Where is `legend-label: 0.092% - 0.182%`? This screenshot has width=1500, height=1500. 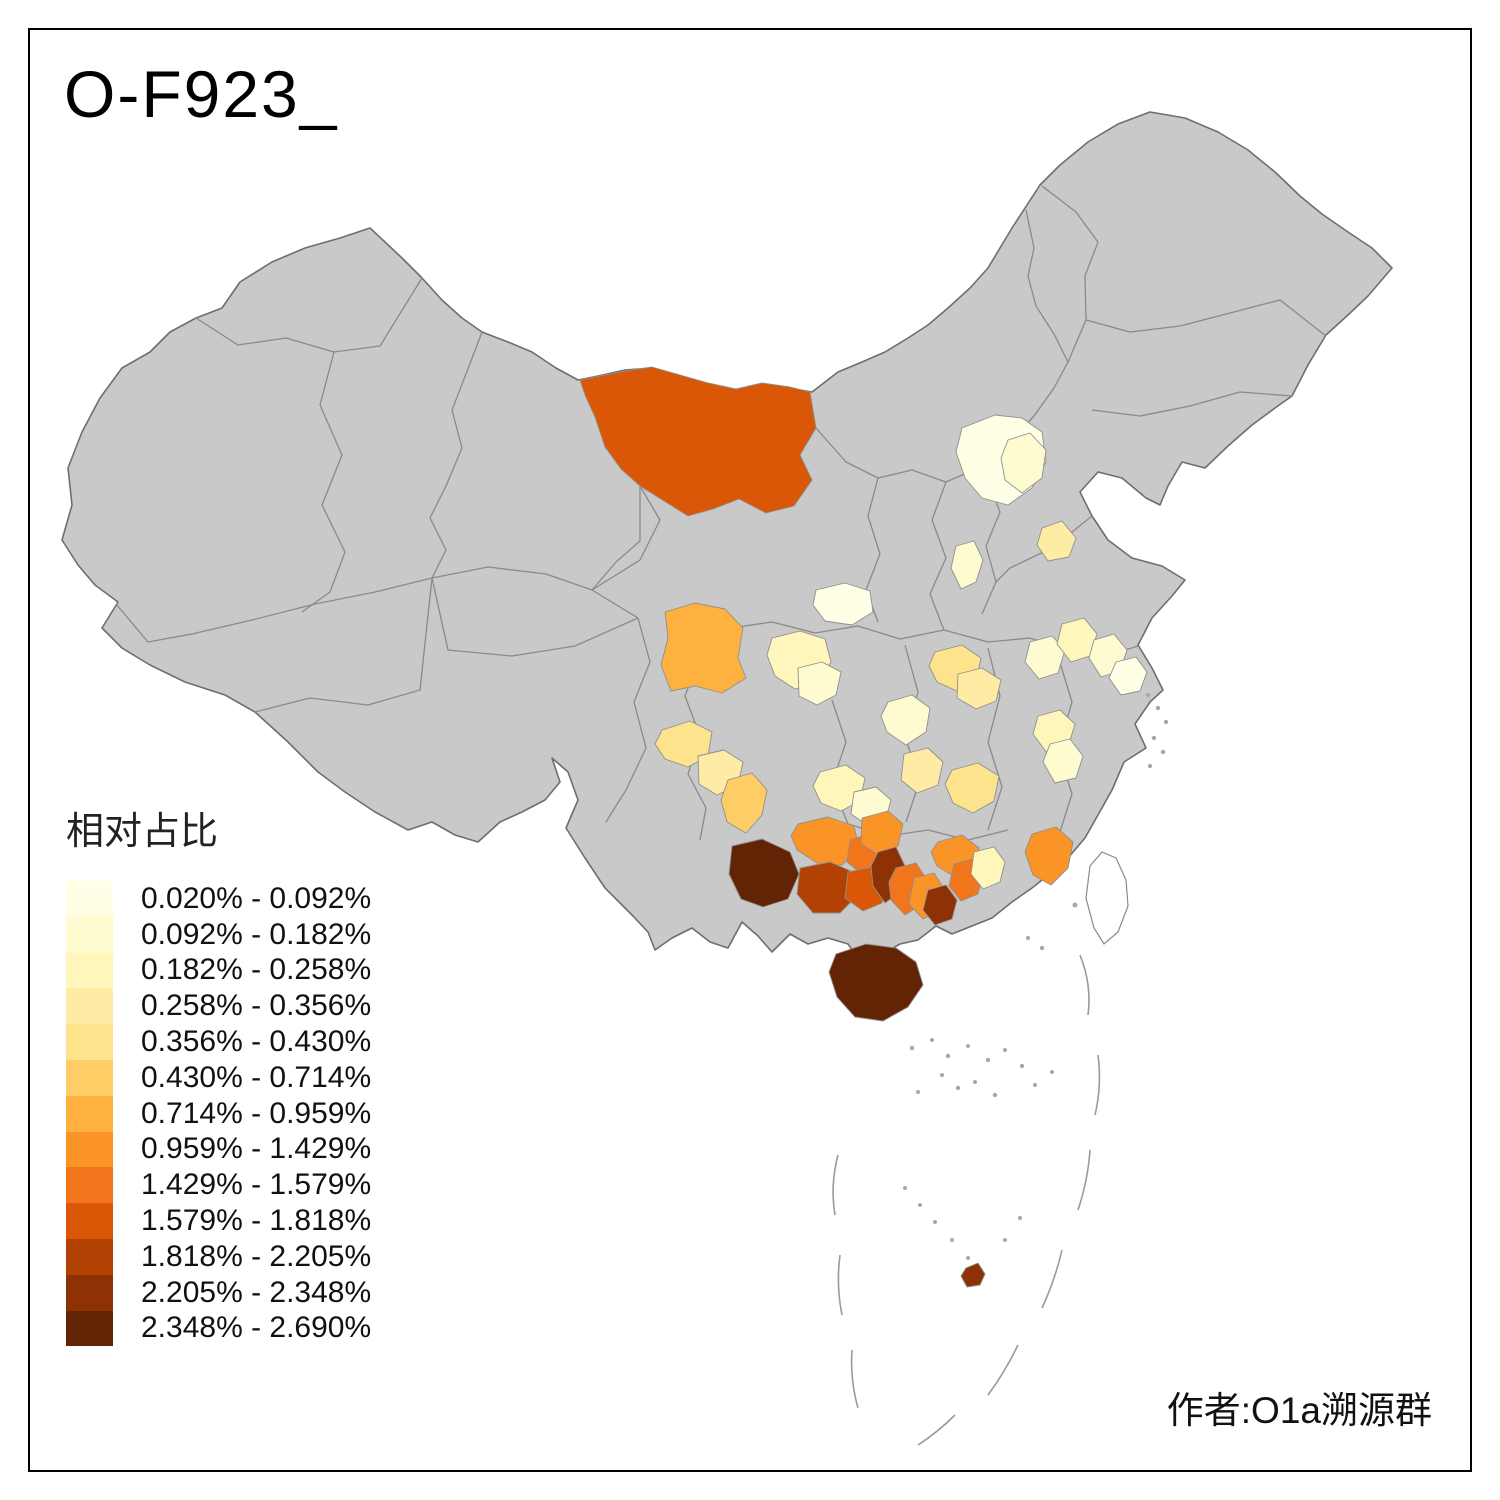
legend-label: 0.092% - 0.182% is located at coordinates (256, 934).